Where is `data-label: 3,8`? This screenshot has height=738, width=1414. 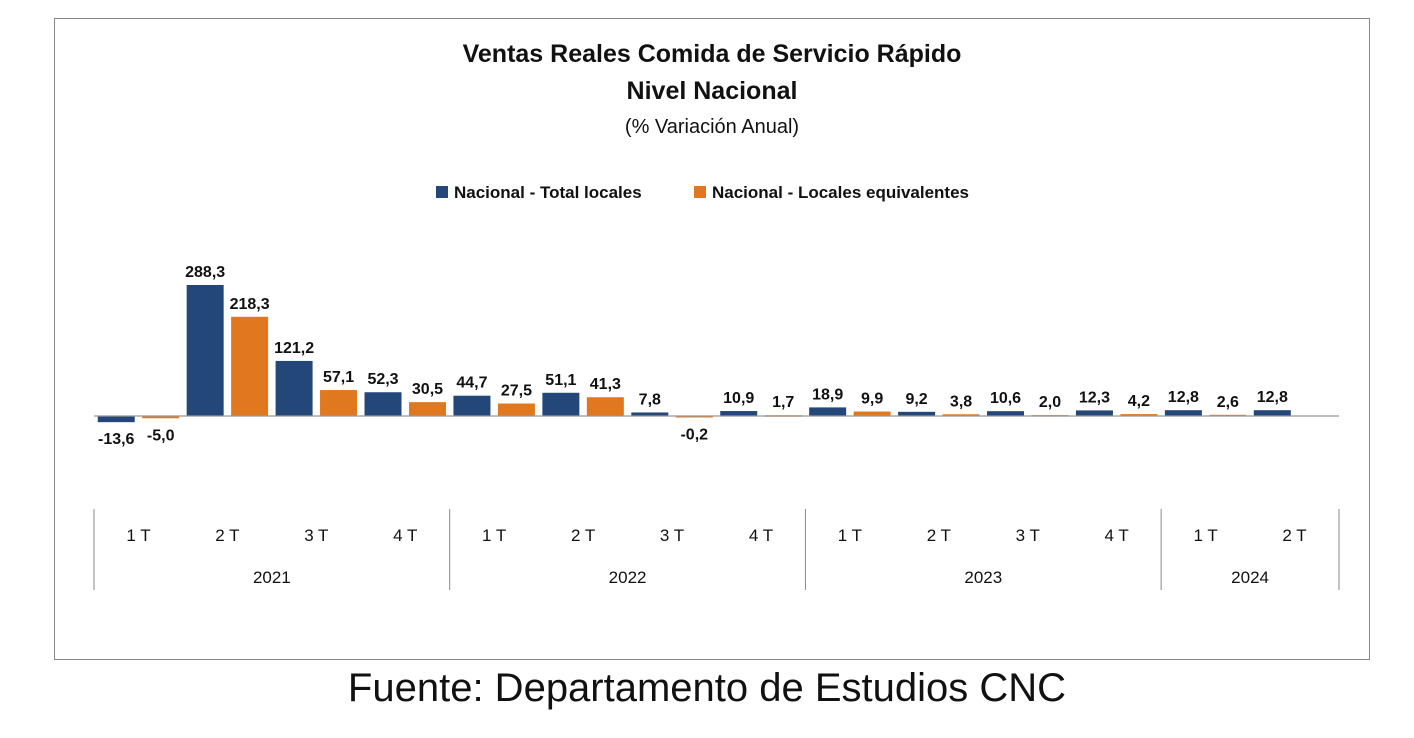
data-label: 3,8 is located at coordinates (961, 401).